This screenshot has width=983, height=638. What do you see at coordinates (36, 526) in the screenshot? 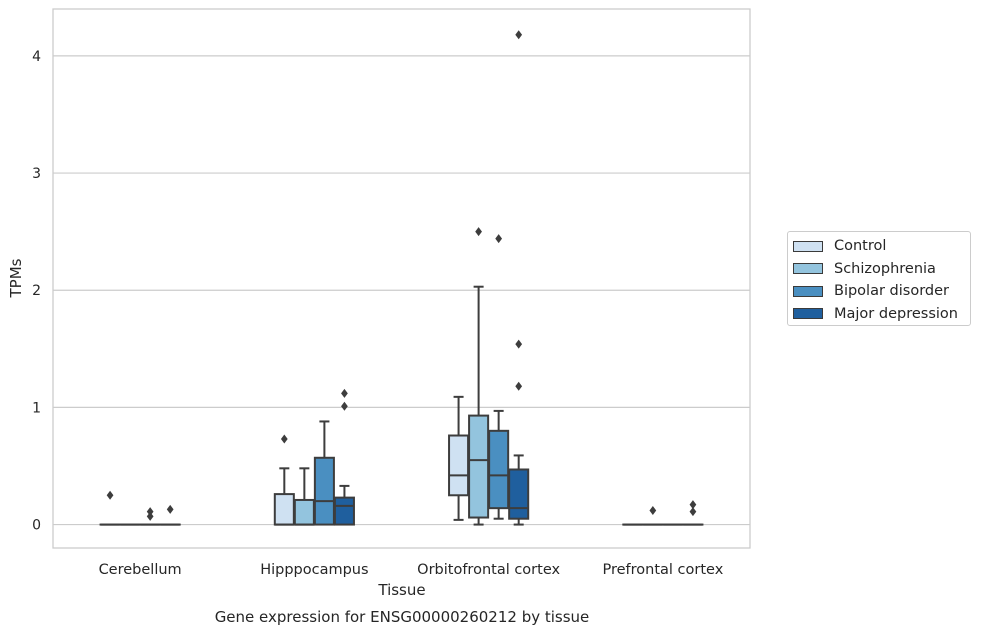
I see `y-tick-label: 0` at bounding box center [36, 526].